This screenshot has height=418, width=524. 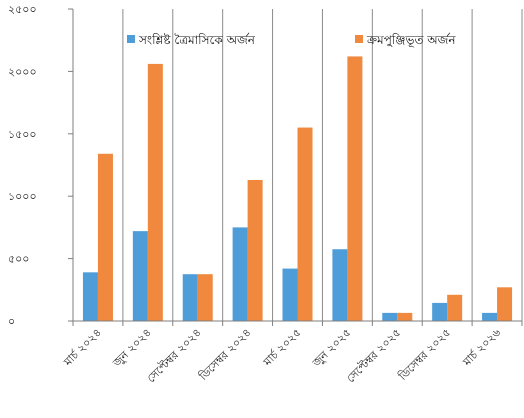 What do you see at coordinates (40, 165) in the screenshot?
I see `y-tick-labels: ০ ৫০০ ১০০০ ১৫০০ ২০০০ ২৫০০` at bounding box center [40, 165].